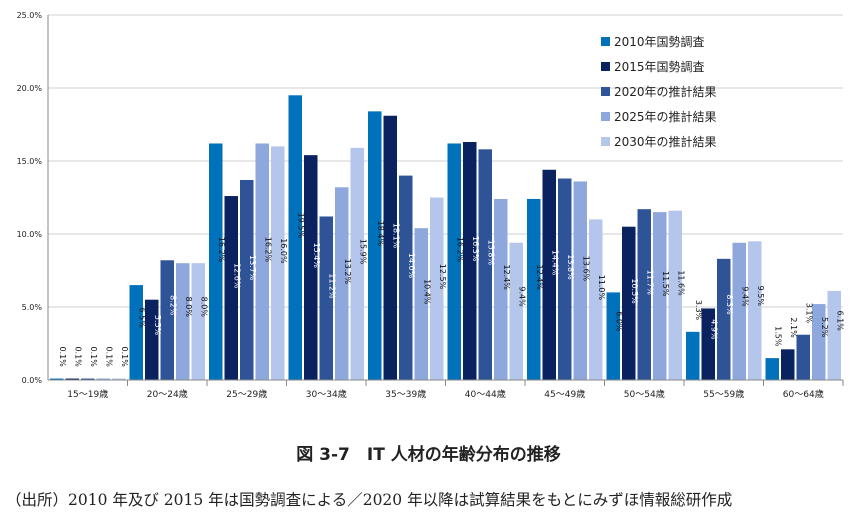  What do you see at coordinates (554, 263) in the screenshot?
I see `data-label: 14.4%` at bounding box center [554, 263].